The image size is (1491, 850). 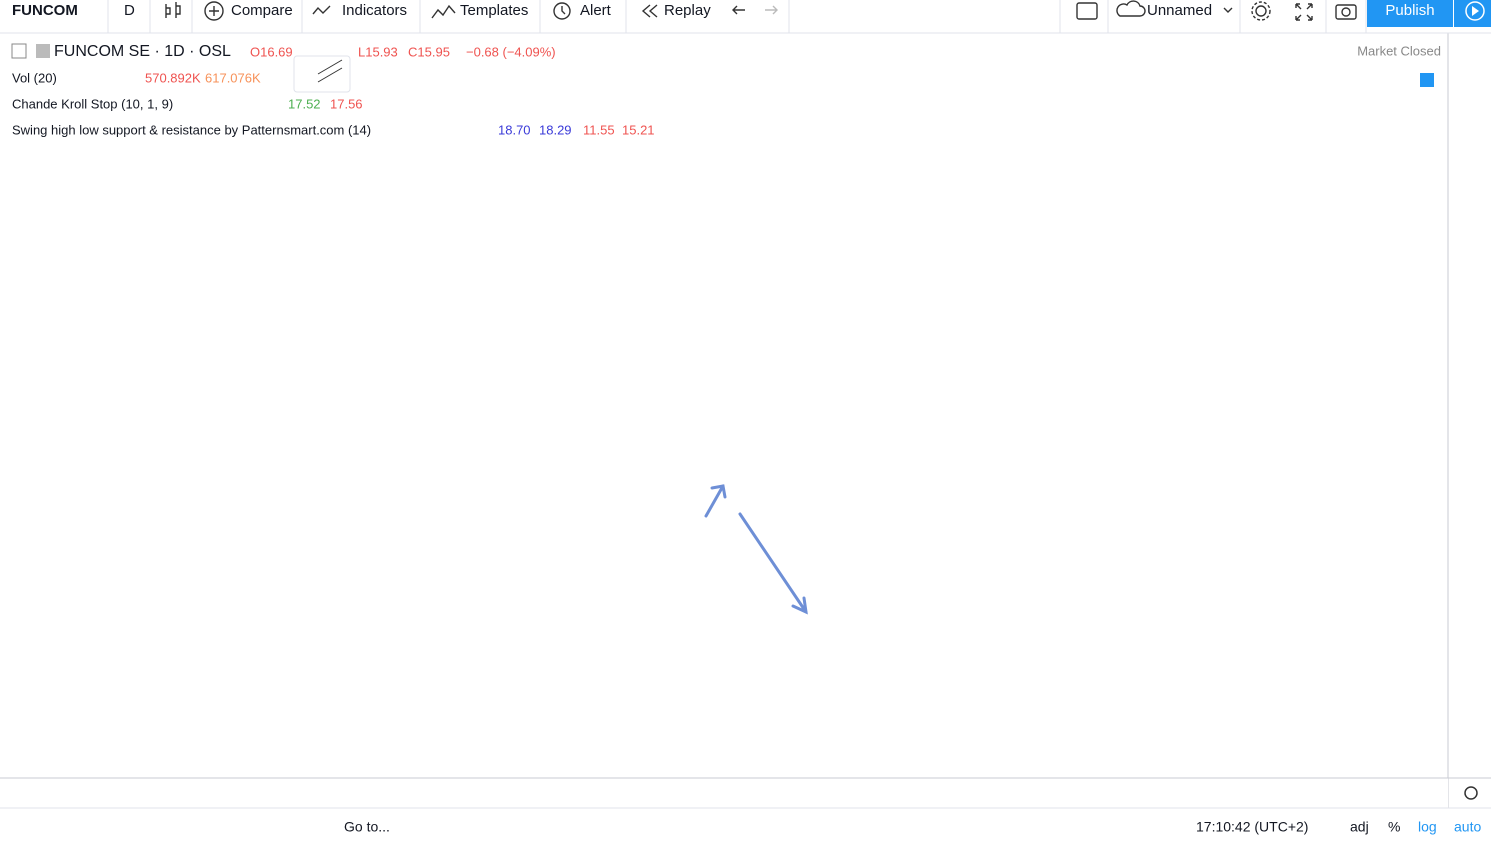 I want to click on legend-open: O16.69, so click(x=271, y=51).